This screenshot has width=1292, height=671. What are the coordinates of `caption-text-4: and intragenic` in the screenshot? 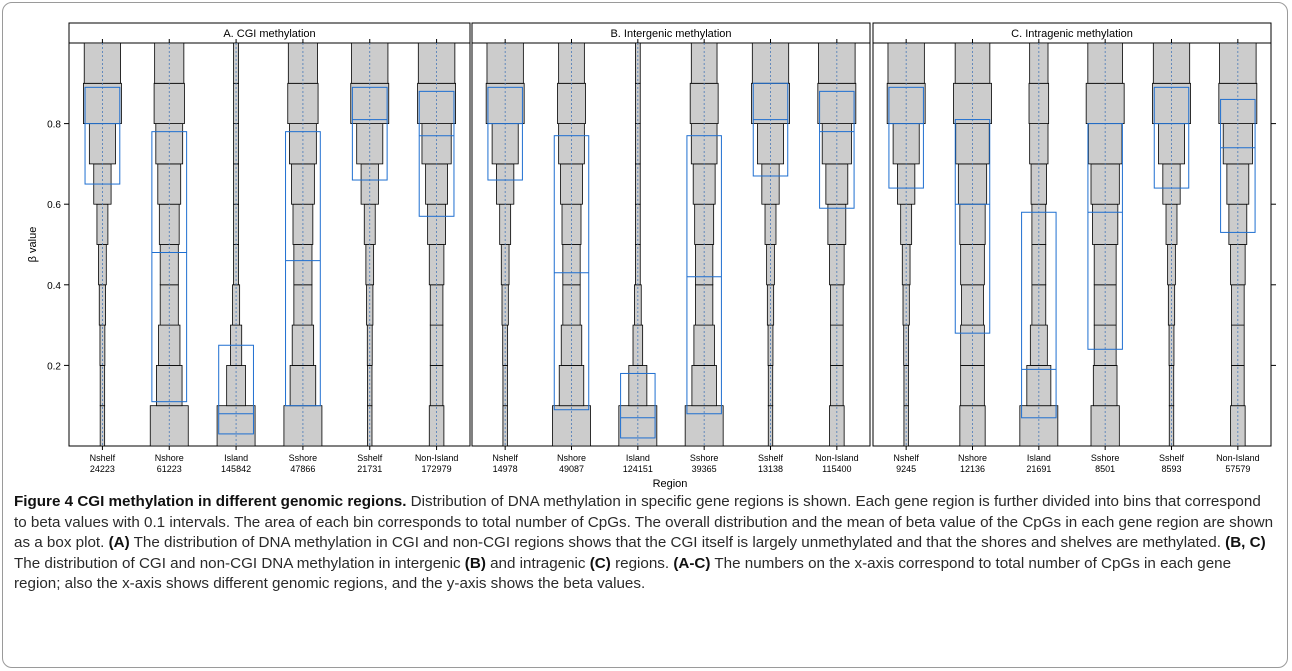 It's located at (537, 563).